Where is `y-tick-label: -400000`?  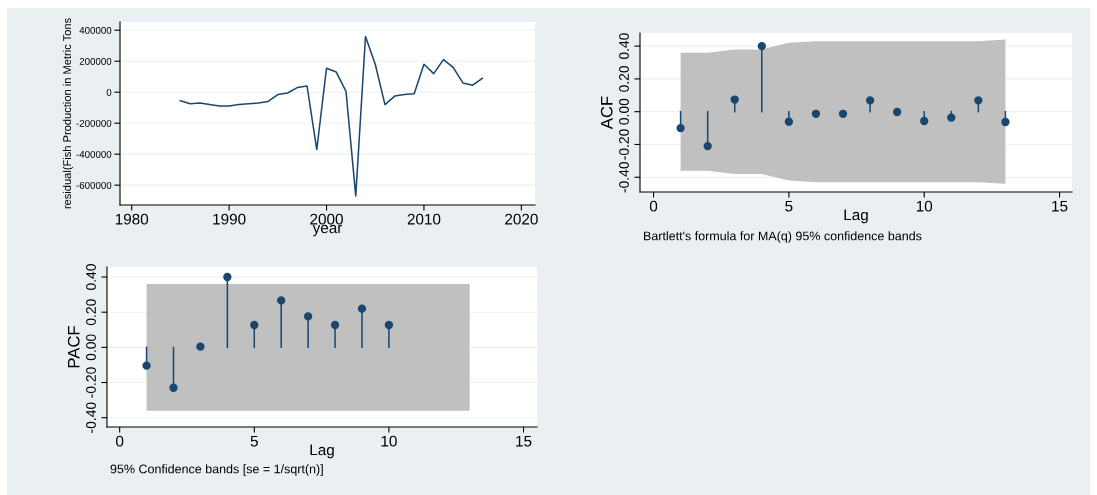
y-tick-label: -400000 is located at coordinates (94, 154).